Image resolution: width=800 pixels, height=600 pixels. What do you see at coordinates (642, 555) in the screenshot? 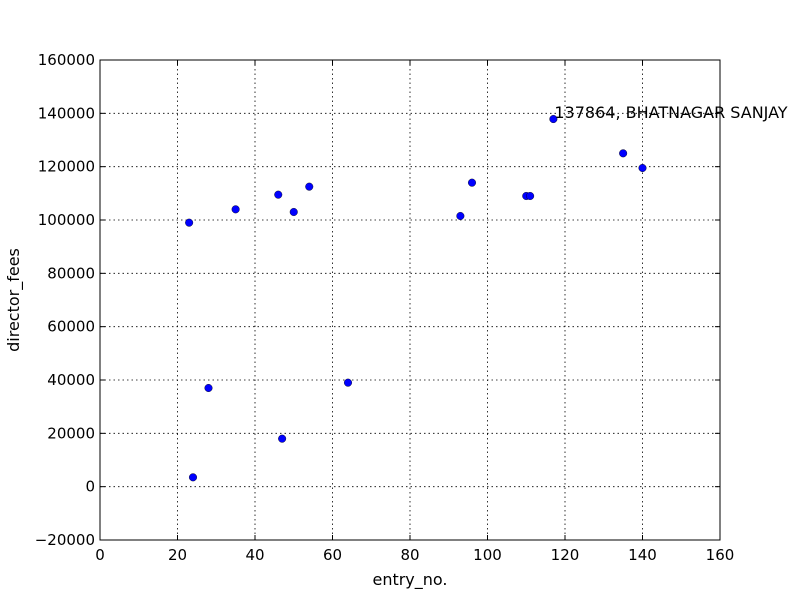
I see `x-tick-label: 140` at bounding box center [642, 555].